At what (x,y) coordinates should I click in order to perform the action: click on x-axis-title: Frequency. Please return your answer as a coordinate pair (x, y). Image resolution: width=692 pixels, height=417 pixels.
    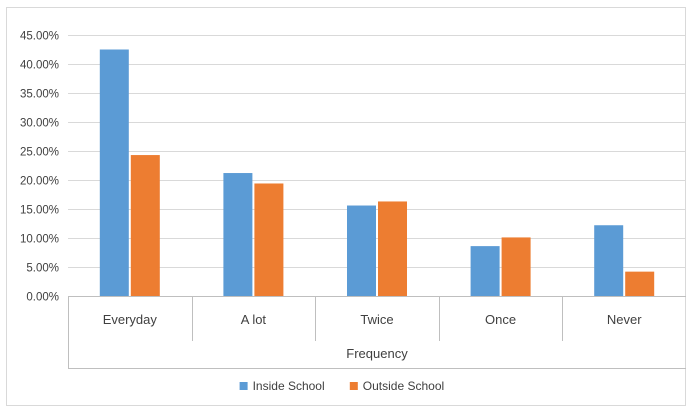
    Looking at the image, I should click on (377, 353).